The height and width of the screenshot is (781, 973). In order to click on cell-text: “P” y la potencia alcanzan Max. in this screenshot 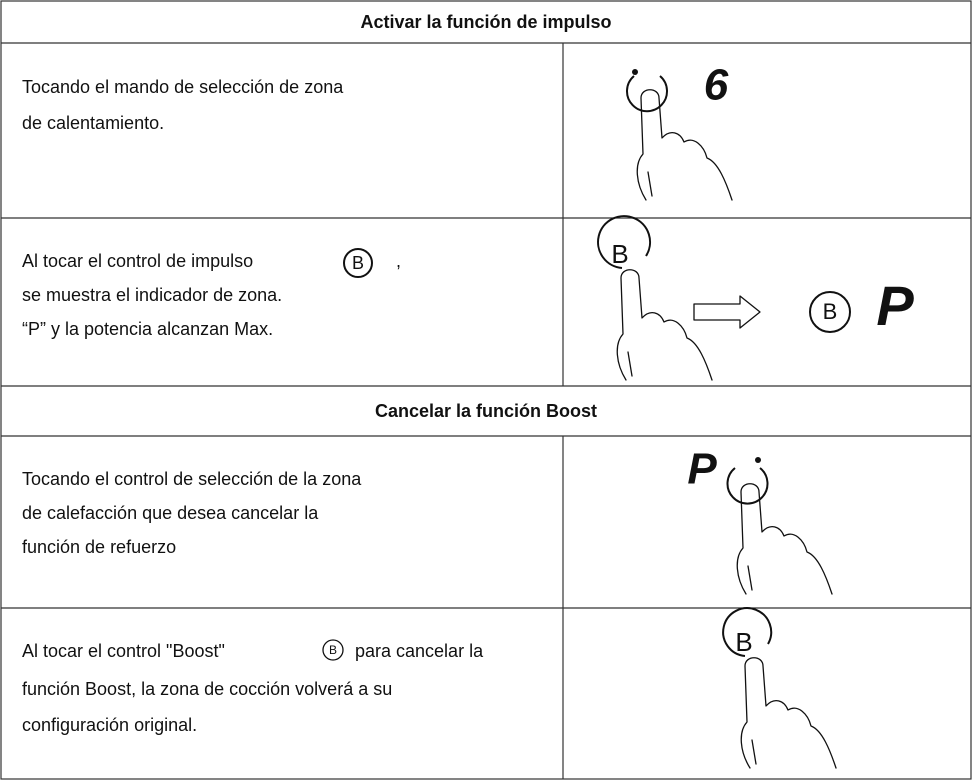, I will do `click(147, 329)`.